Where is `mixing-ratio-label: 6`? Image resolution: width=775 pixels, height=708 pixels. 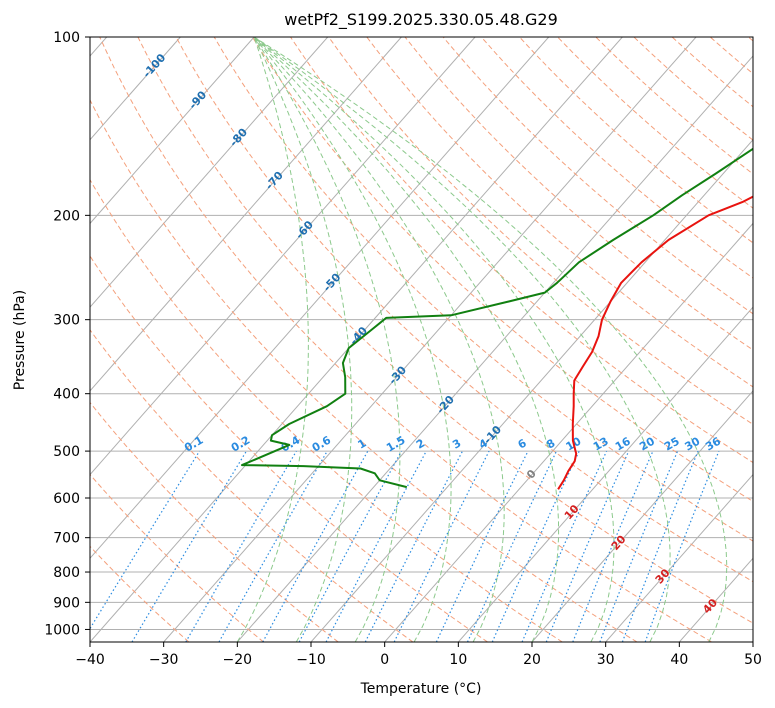 mixing-ratio-label: 6 is located at coordinates (522, 443).